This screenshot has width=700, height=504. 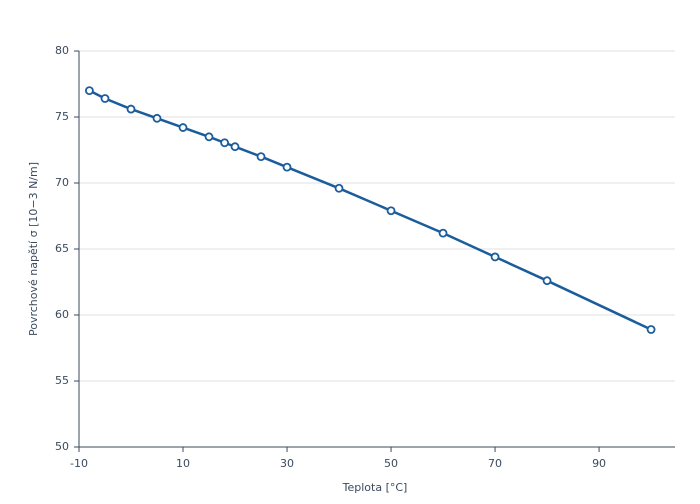 I want to click on y-axis-label: Povrchové napětí σ [10−3 N/m], so click(x=33, y=249).